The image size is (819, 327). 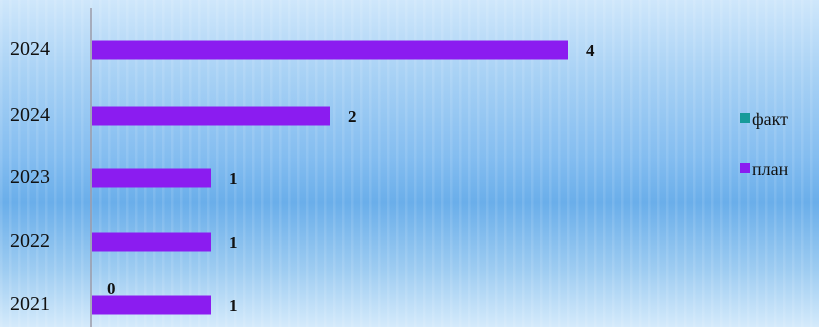 I want to click on legend-item-fact: факт, so click(x=764, y=122).